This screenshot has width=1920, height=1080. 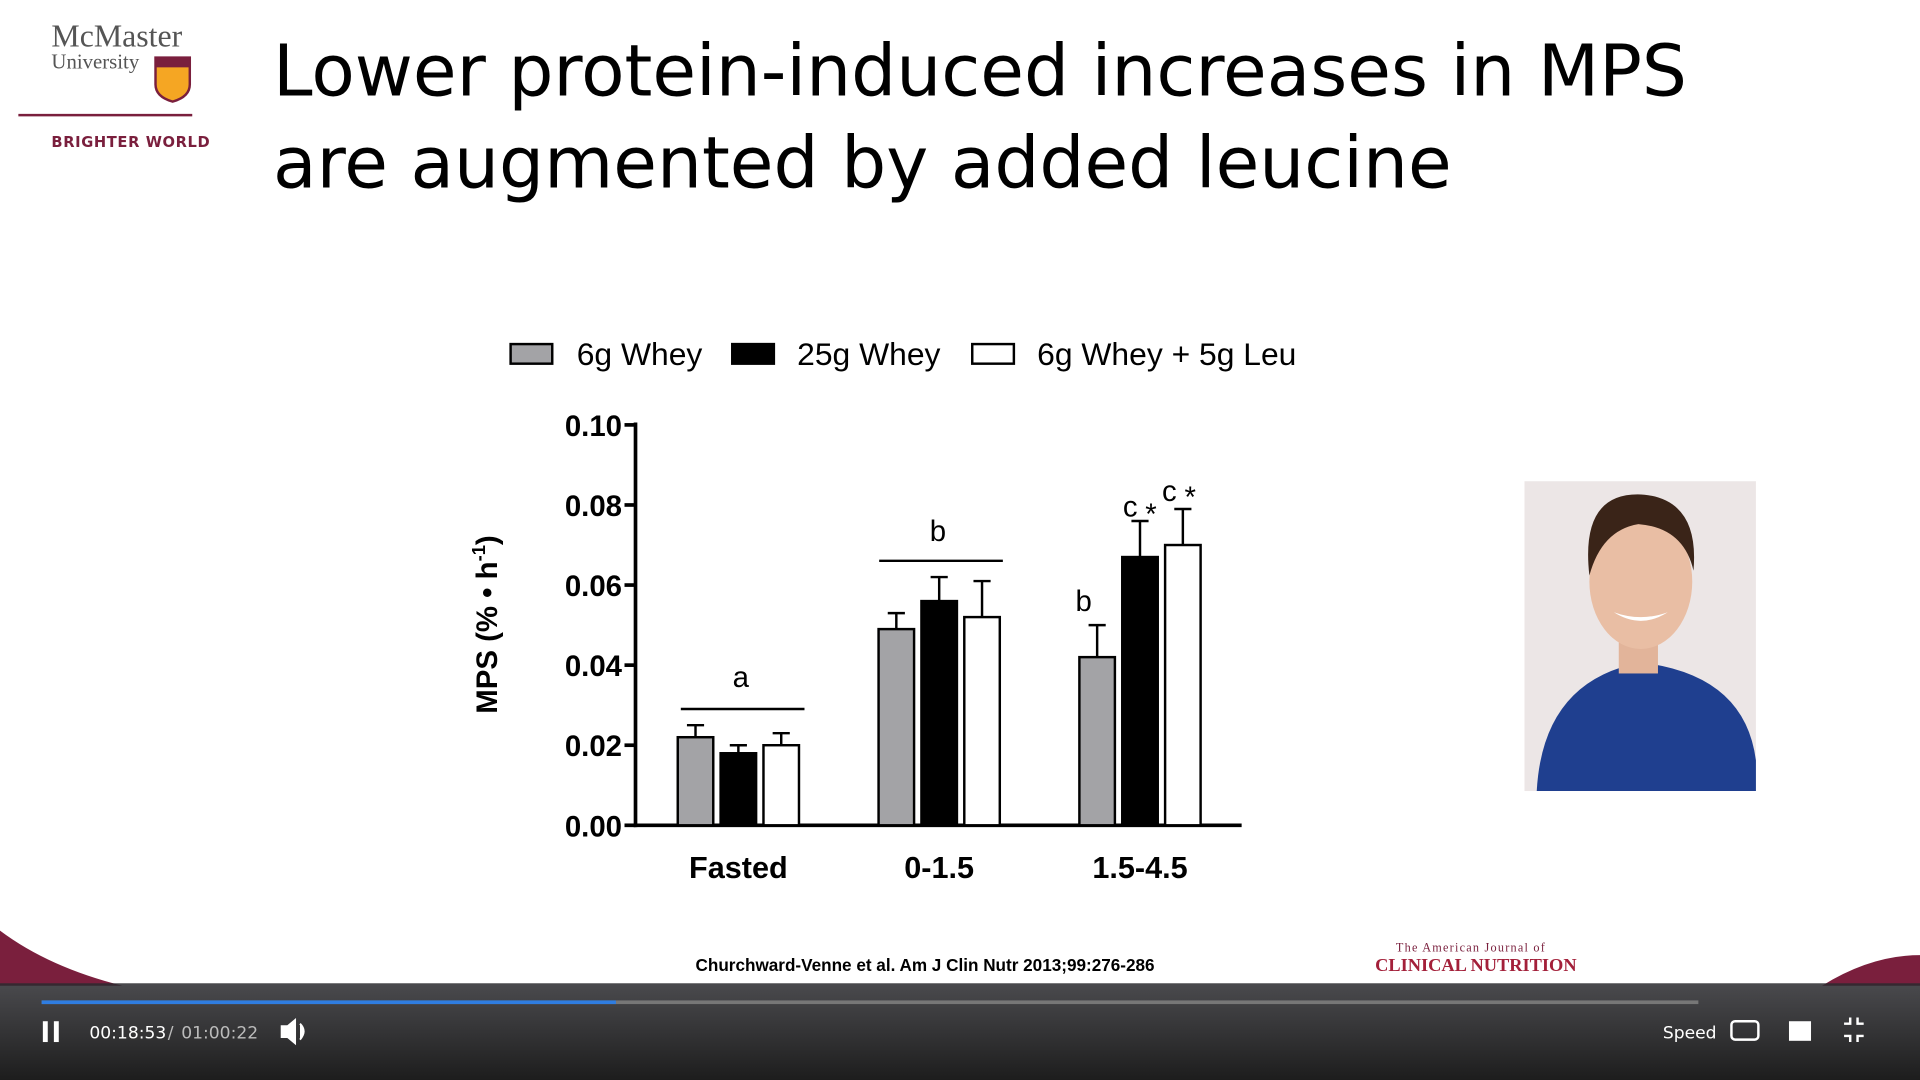 What do you see at coordinates (328, 1002) in the screenshot?
I see `progress-played` at bounding box center [328, 1002].